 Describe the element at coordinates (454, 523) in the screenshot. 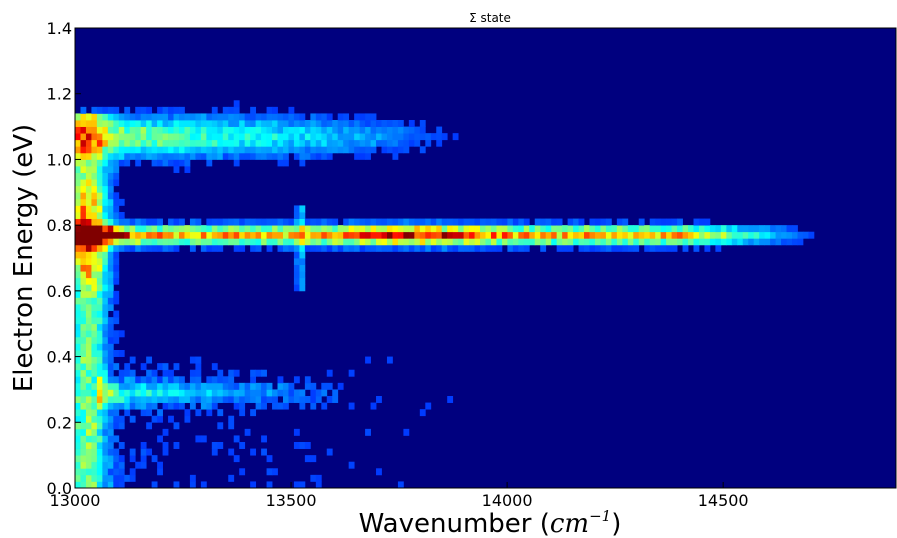

I see `x-axis-label-text: Wavenumber (` at that location.